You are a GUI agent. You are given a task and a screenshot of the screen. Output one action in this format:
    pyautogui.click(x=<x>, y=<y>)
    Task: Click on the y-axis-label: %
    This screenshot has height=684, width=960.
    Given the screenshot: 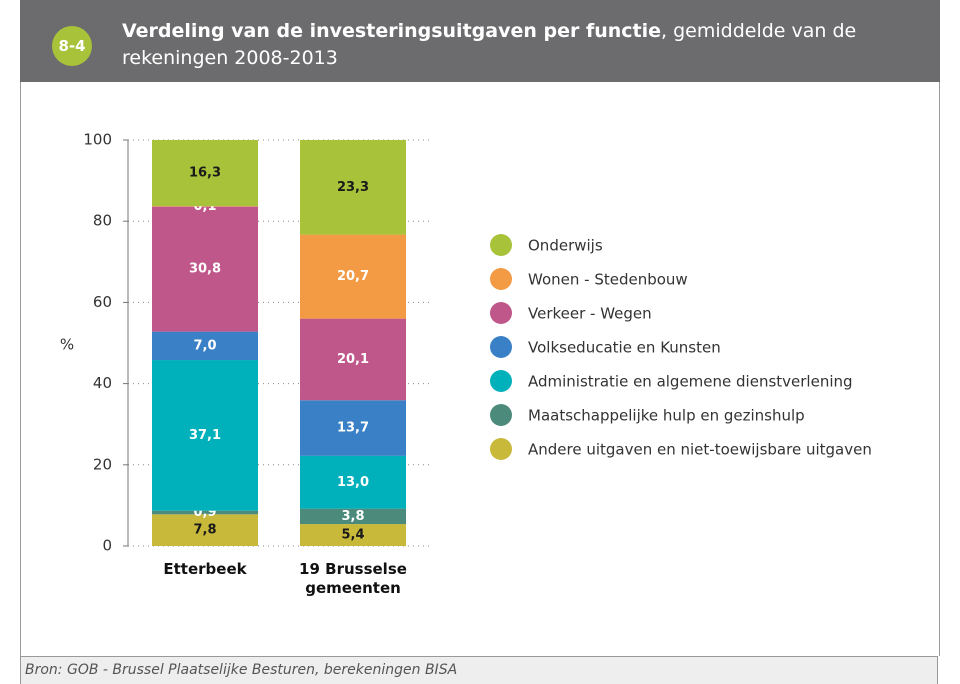 What is the action you would take?
    pyautogui.click(x=67, y=345)
    